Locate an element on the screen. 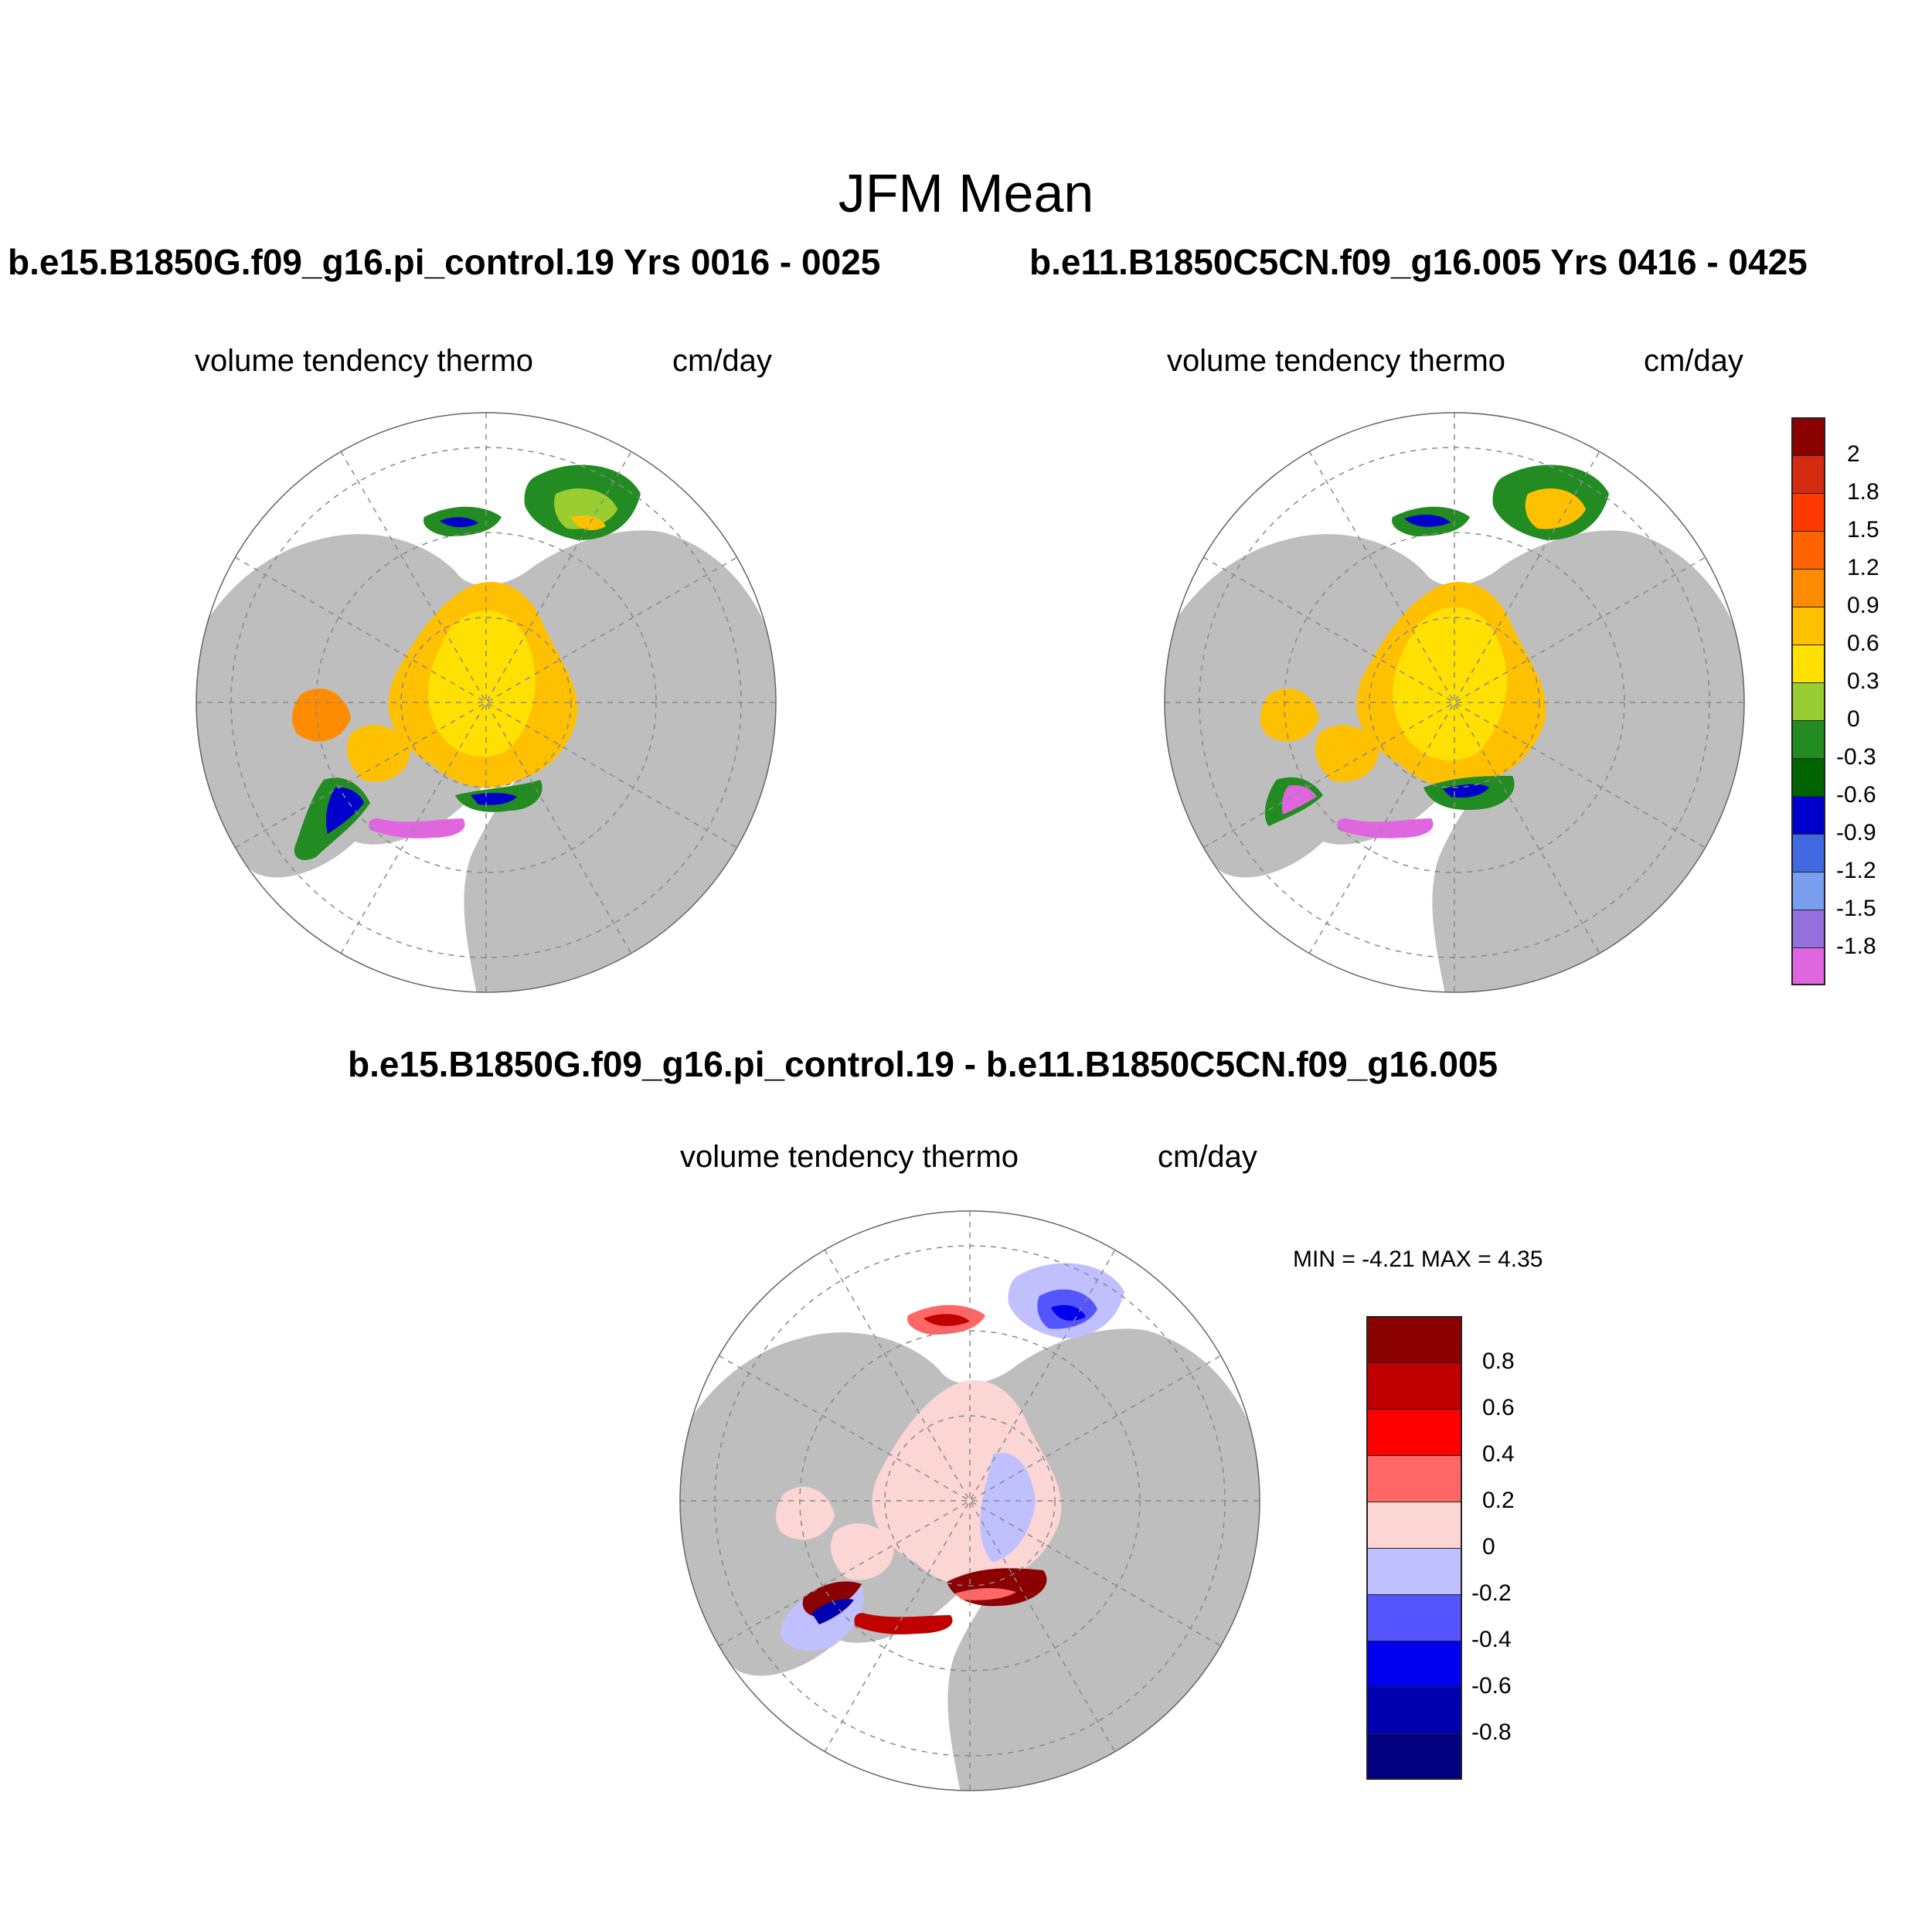 This screenshot has width=1932, height=1932. diff-colorbar-tick-label: 0.6 is located at coordinates (1498, 1407).